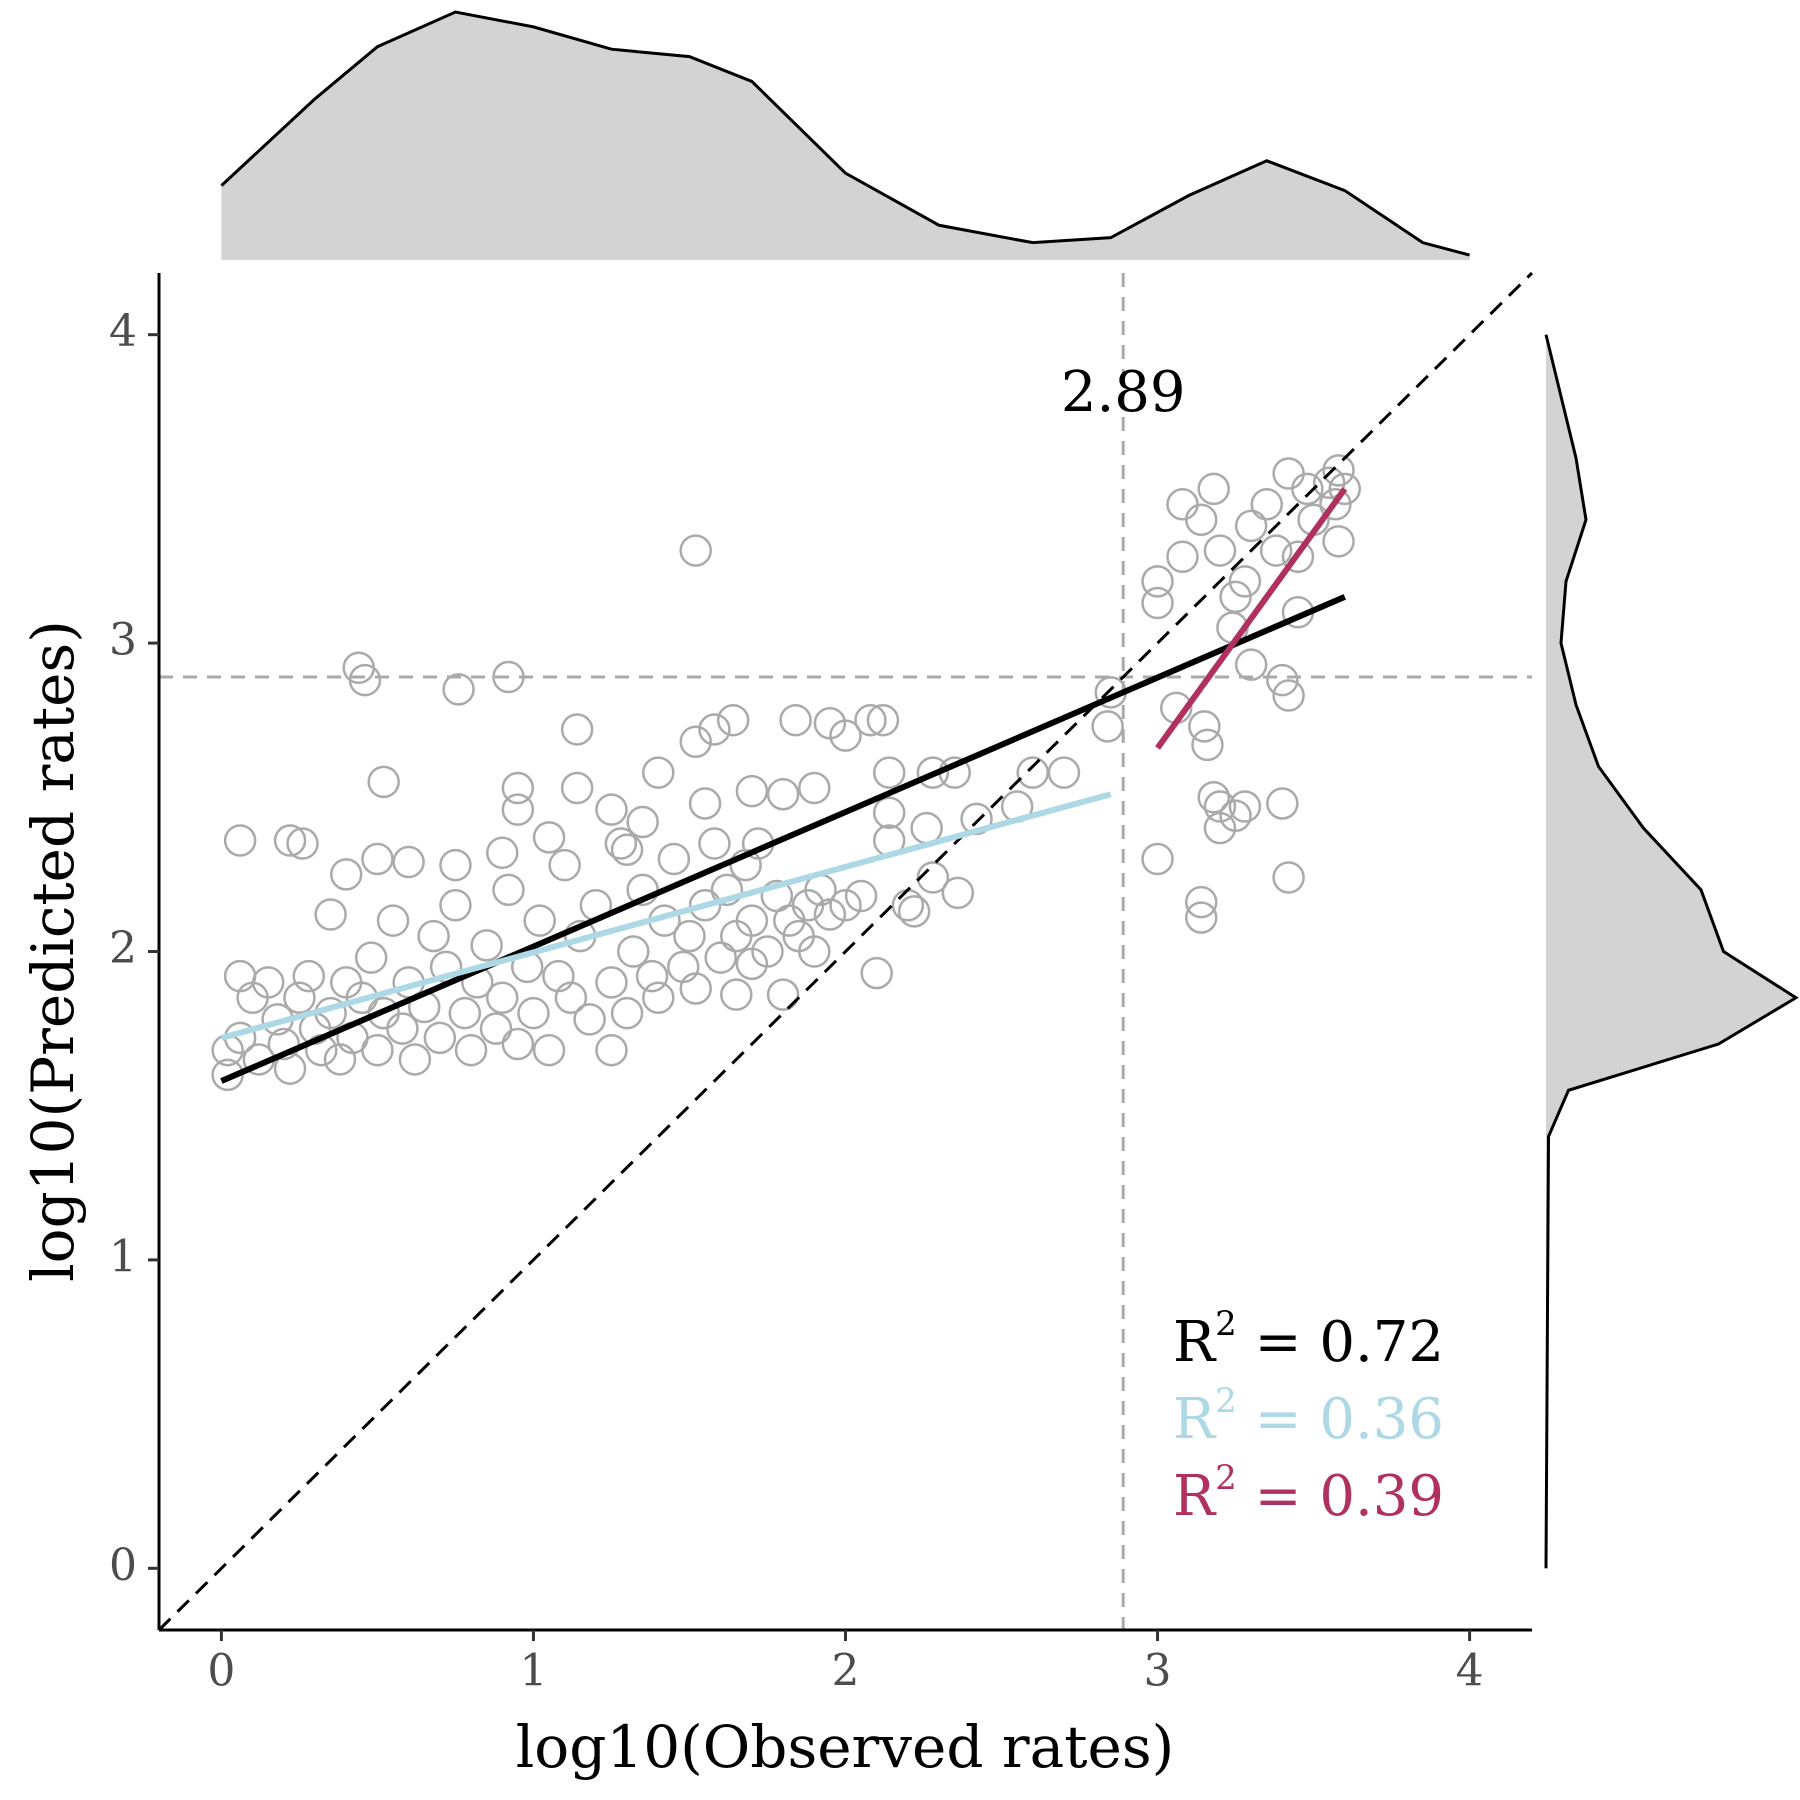  What do you see at coordinates (123, 331) in the screenshot?
I see `y-tick-label: 4` at bounding box center [123, 331].